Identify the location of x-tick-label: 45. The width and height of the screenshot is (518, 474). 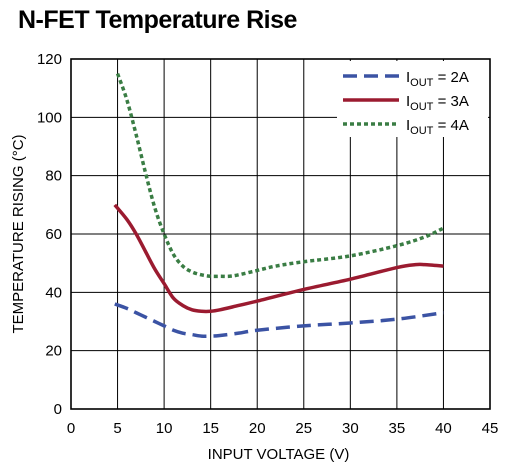
(490, 428).